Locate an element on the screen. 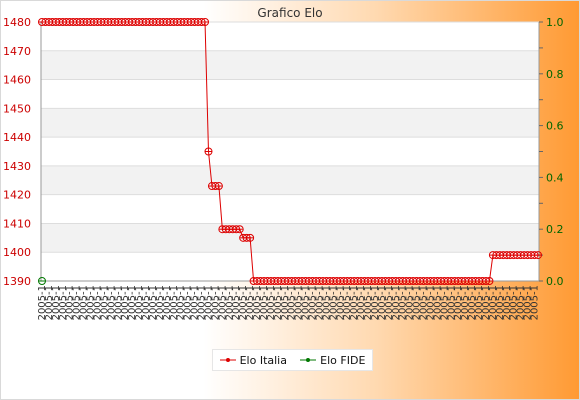  legend-item-elo-fide: Elo FIDE is located at coordinates (332, 360).